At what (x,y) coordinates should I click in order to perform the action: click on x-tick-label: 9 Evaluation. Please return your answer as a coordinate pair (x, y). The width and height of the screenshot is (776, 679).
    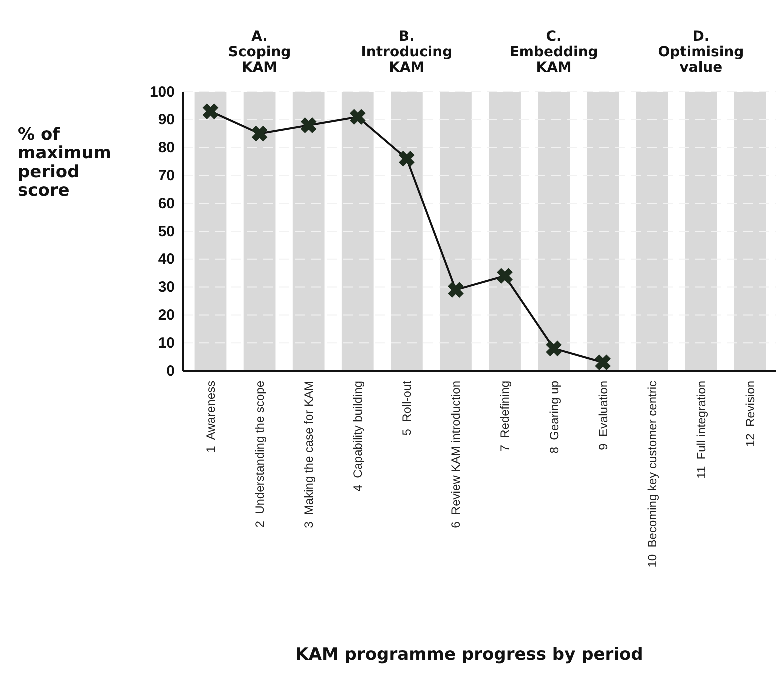
    Looking at the image, I should click on (603, 415).